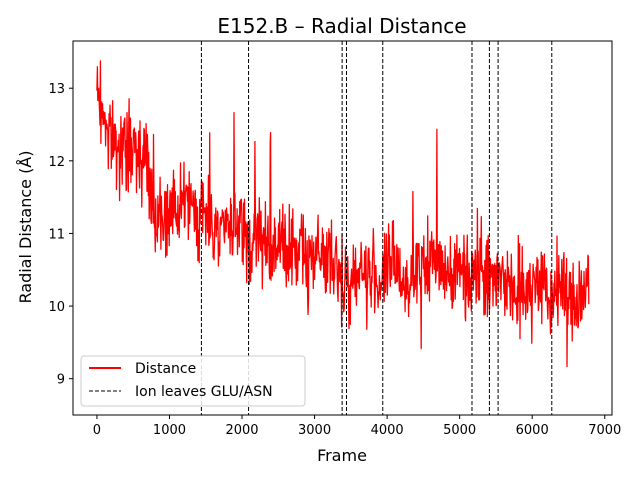 The height and width of the screenshot is (480, 640). Describe the element at coordinates (357, 426) in the screenshot. I see `x-axis-ticks: 0 1000 2000 3000 4000 5000 6000 7000` at that location.